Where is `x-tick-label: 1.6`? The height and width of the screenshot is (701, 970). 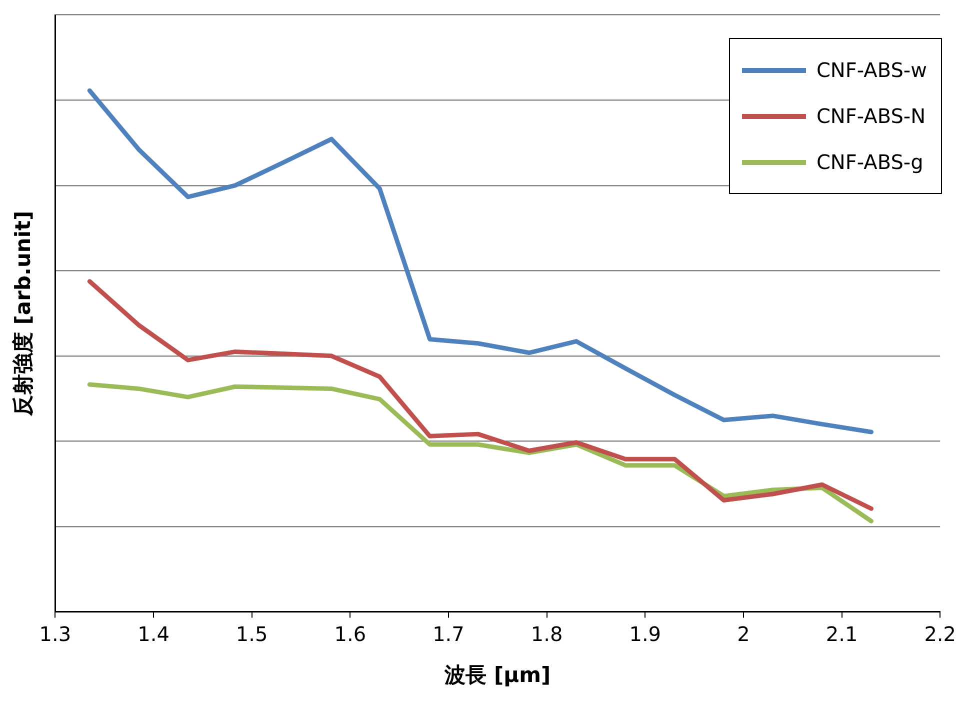 x-tick-label: 1.6 is located at coordinates (350, 634).